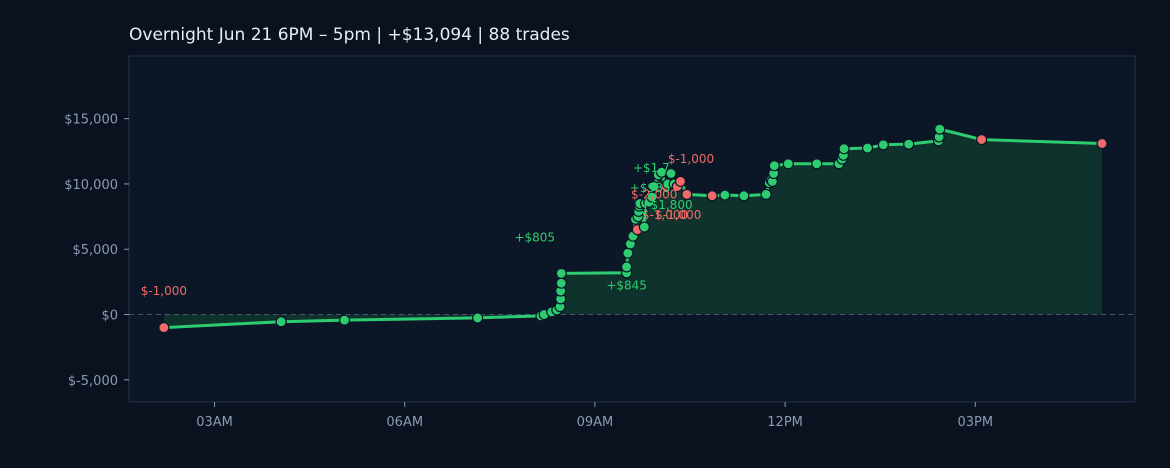 The image size is (1170, 468). I want to click on trade-annotation-6: $-2,000, so click(654, 194).